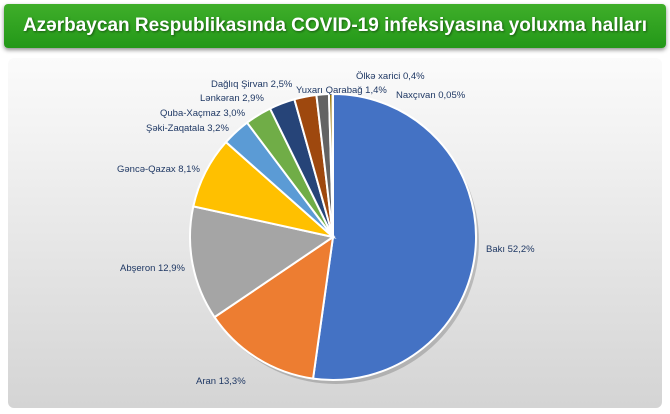 This screenshot has width=670, height=414. I want to click on data-label-dag-l-q-s-irvan: Dağlıq Şirvan 2,5%, so click(252, 84).